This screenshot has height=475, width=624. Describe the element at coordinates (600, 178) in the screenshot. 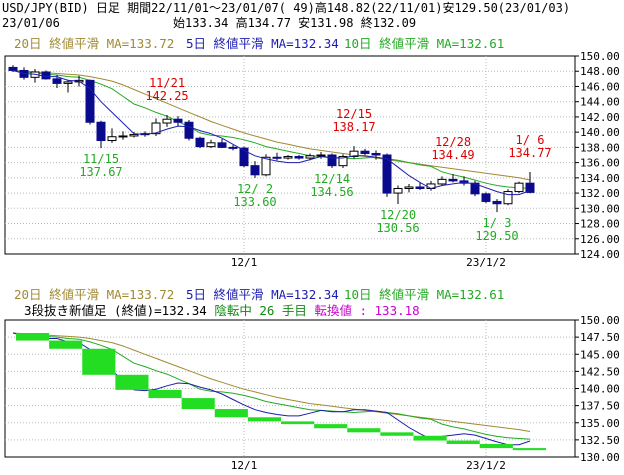

I see `top-y-tick-label: 134.00` at that location.